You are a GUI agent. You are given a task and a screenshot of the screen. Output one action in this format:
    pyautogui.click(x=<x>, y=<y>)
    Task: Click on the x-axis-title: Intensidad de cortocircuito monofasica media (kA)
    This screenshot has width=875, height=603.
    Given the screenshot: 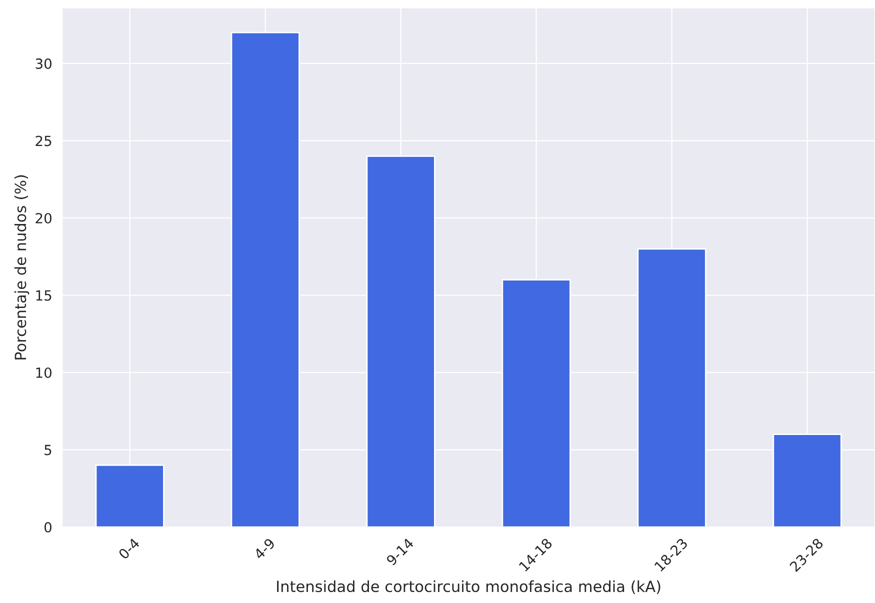 What is the action you would take?
    pyautogui.click(x=468, y=587)
    